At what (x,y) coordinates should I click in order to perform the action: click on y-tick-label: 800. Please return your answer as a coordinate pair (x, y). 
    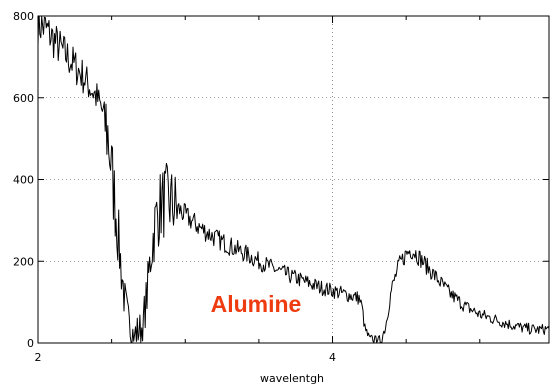
    Looking at the image, I should click on (23, 16).